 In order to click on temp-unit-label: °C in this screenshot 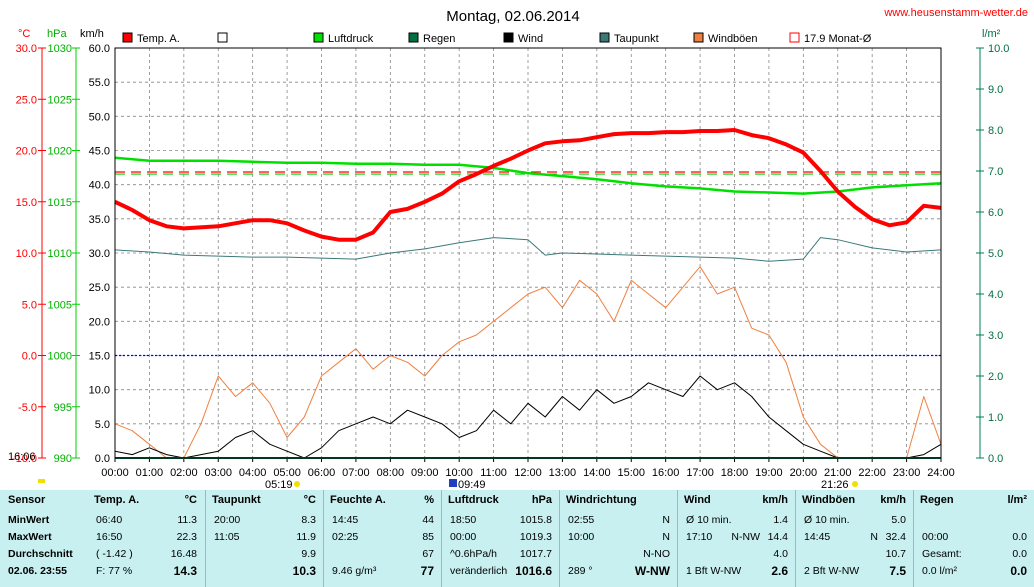, I will do `click(24, 34)`.